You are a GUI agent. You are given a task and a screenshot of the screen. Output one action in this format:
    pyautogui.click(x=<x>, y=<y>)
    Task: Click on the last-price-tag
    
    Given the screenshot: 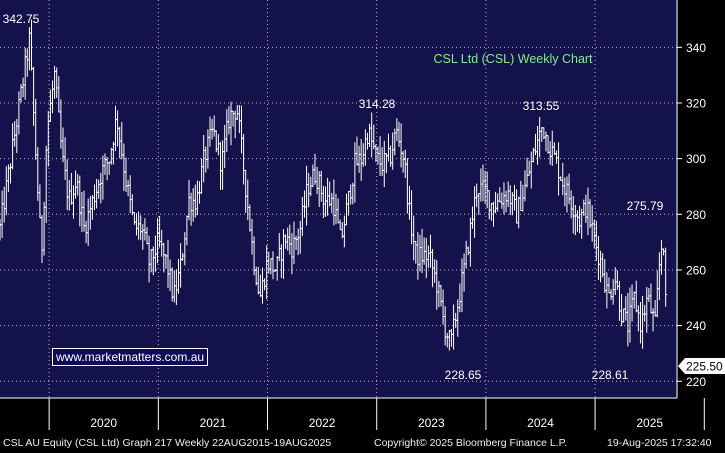 What is the action you would take?
    pyautogui.click(x=701, y=365)
    